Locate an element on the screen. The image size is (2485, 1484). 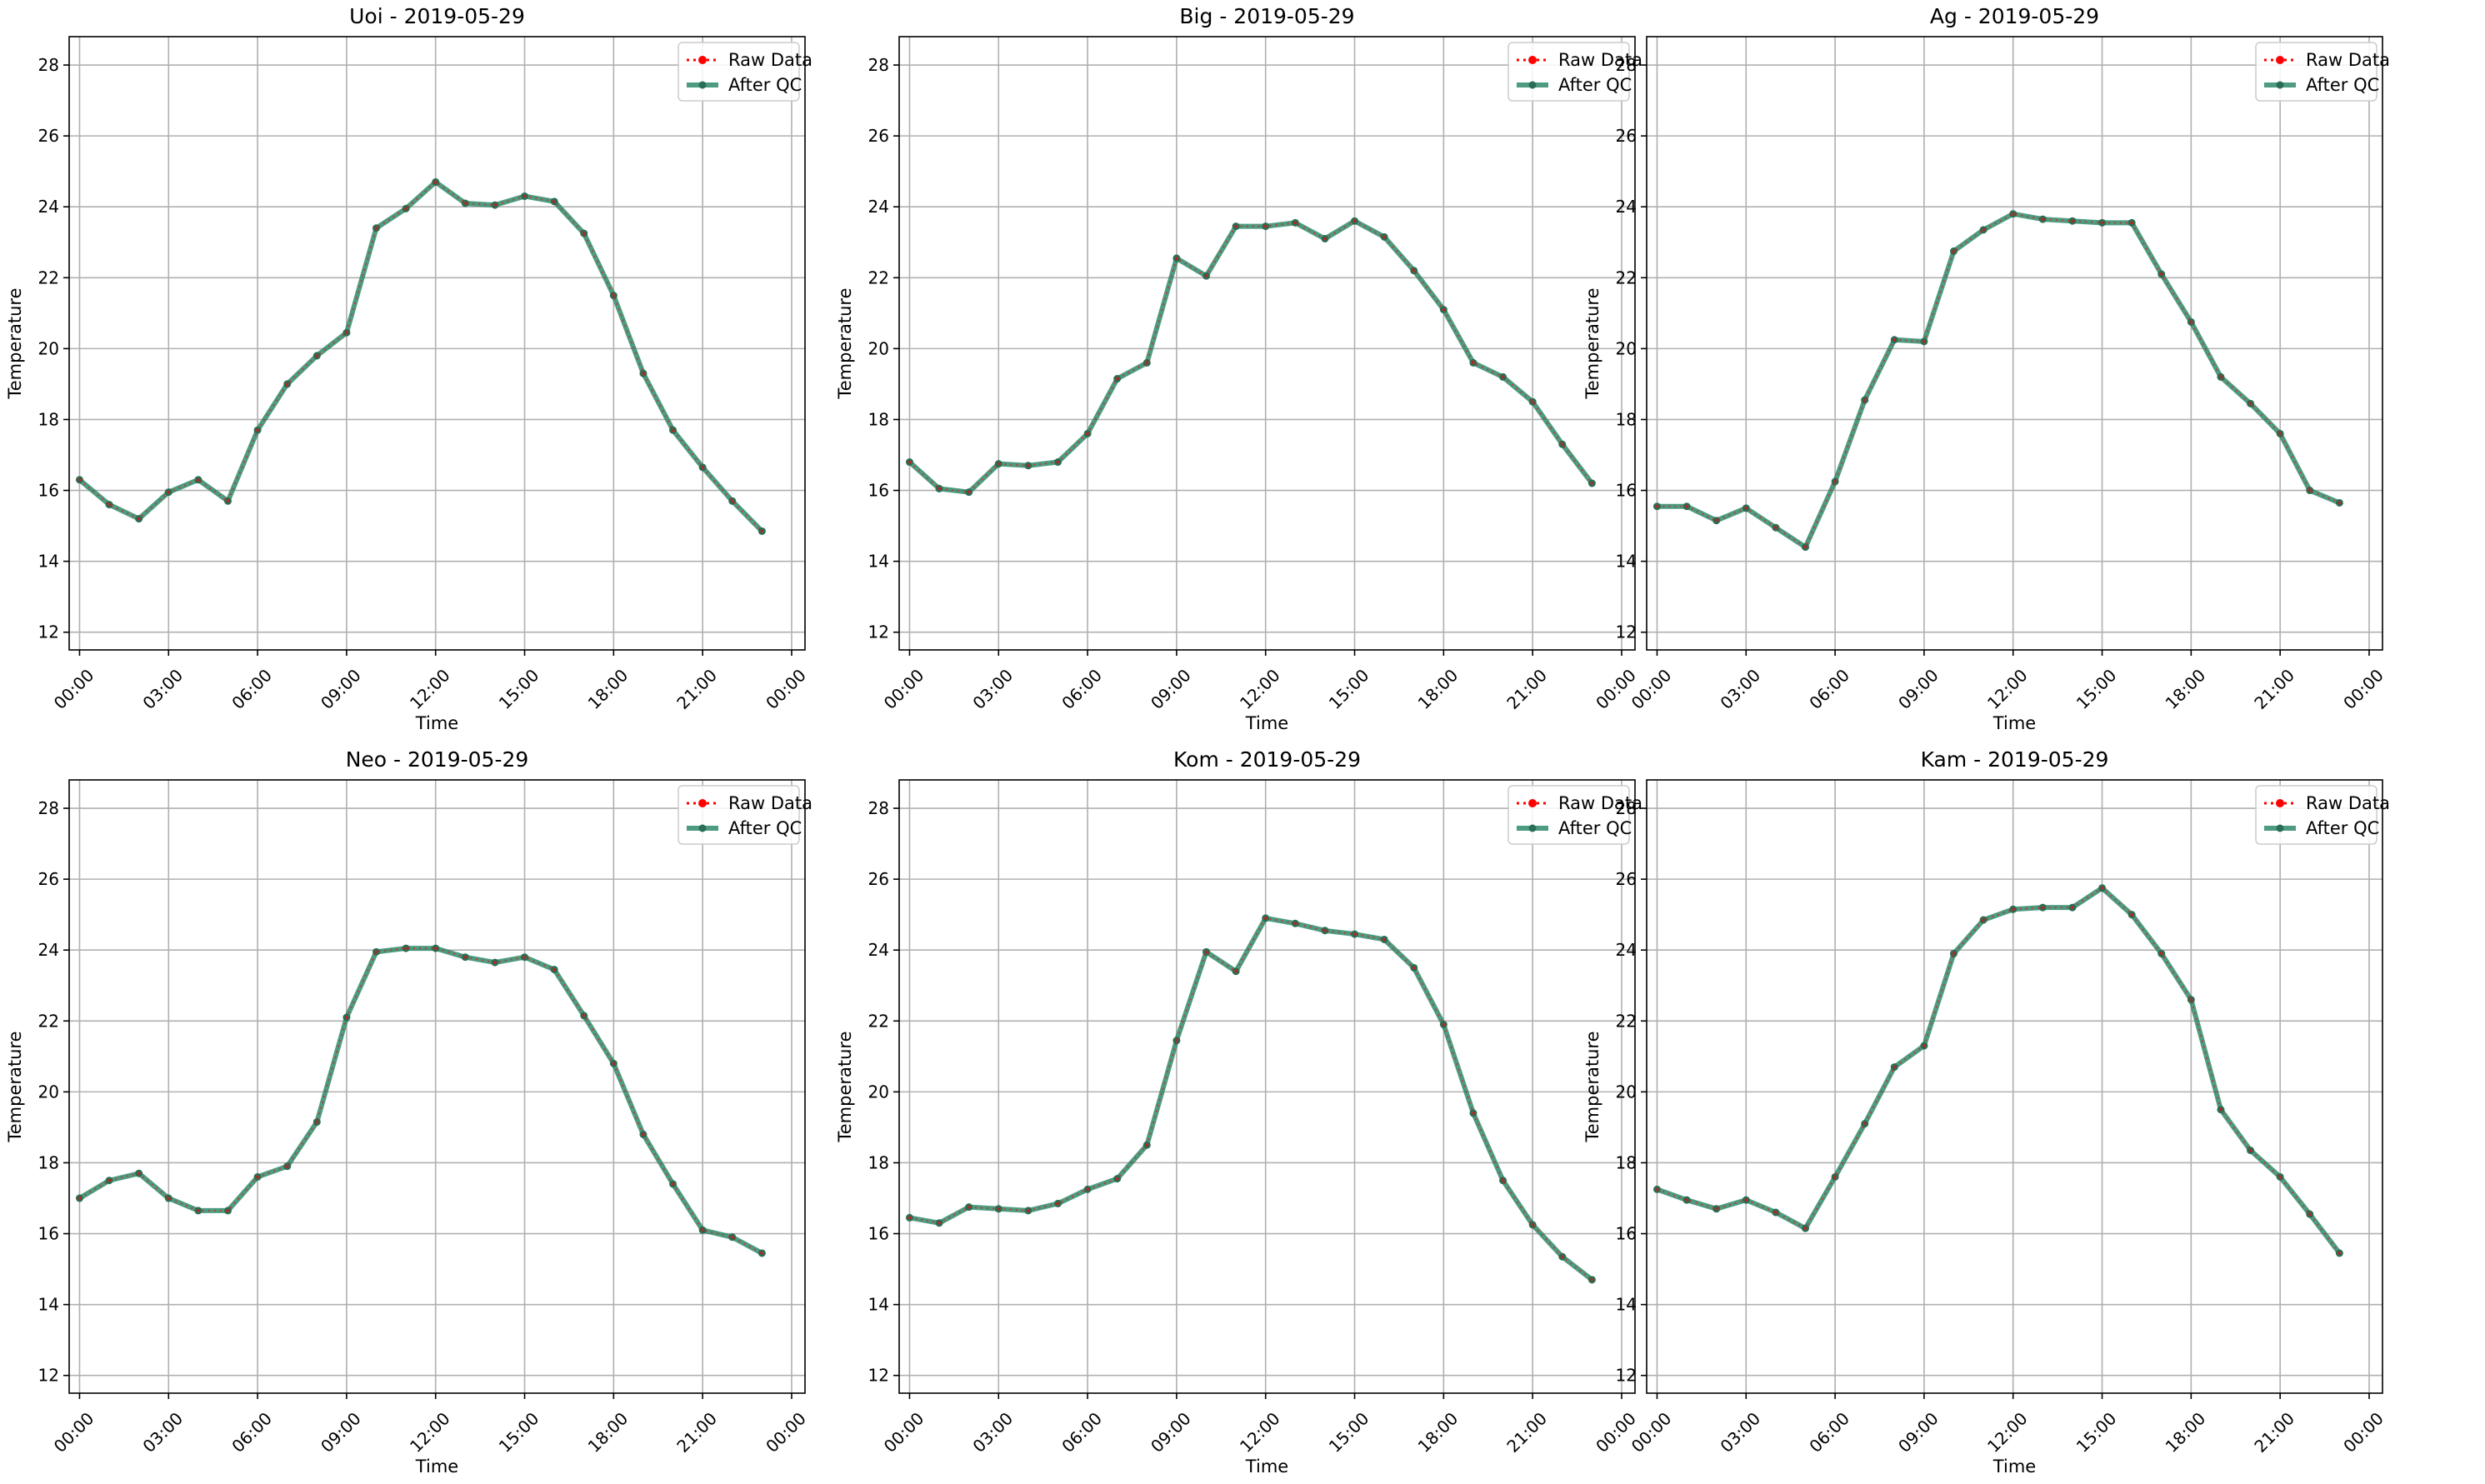
y-tick-label: 18 is located at coordinates (879, 1162).